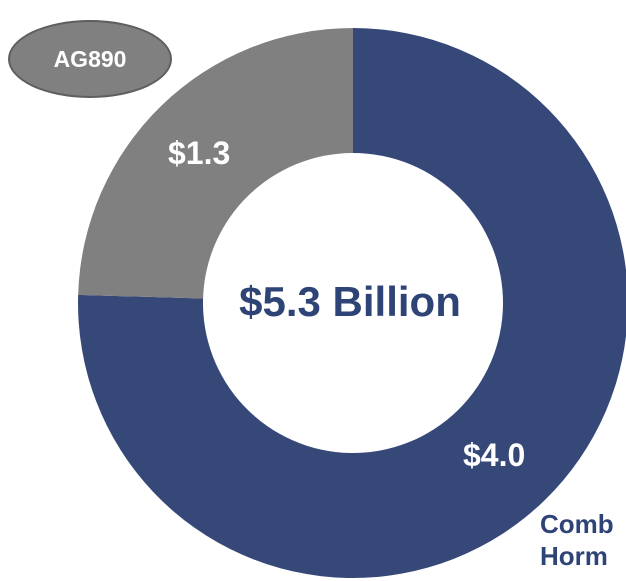 The height and width of the screenshot is (581, 626). I want to click on ag890-badge: AG890, so click(90, 59).